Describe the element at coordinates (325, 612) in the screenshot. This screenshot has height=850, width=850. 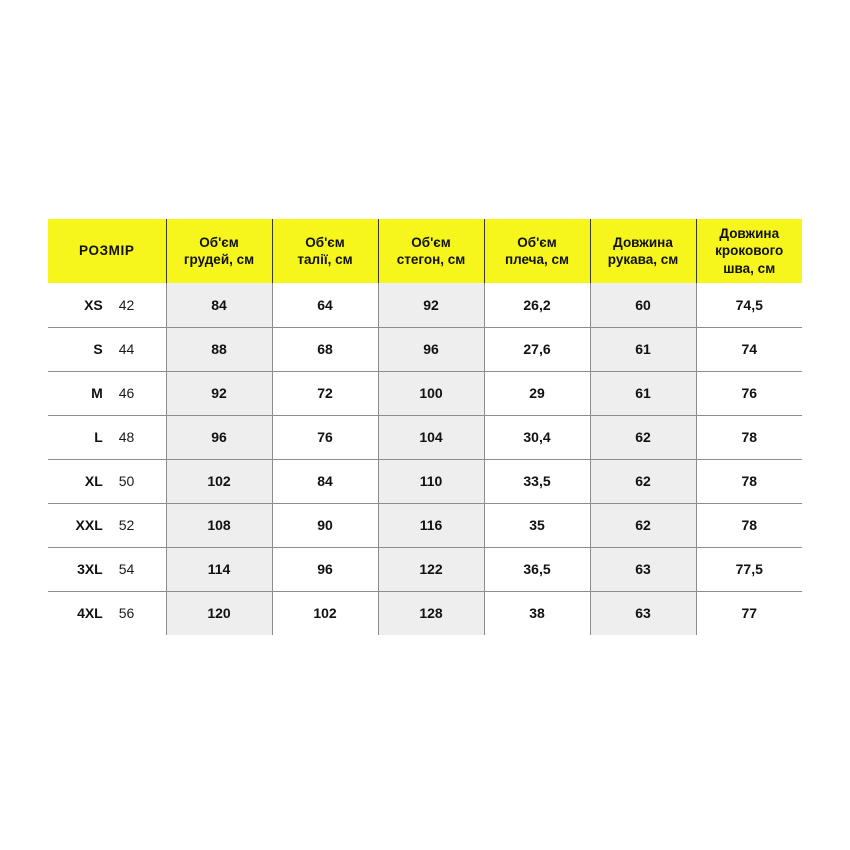
I see `cell-waist: 102` at that location.